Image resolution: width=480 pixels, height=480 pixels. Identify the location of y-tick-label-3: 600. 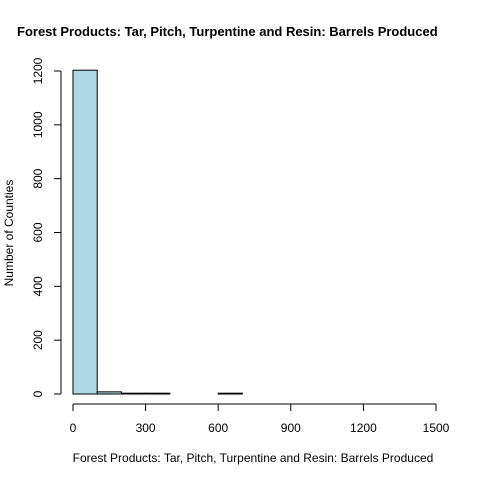
(38, 232).